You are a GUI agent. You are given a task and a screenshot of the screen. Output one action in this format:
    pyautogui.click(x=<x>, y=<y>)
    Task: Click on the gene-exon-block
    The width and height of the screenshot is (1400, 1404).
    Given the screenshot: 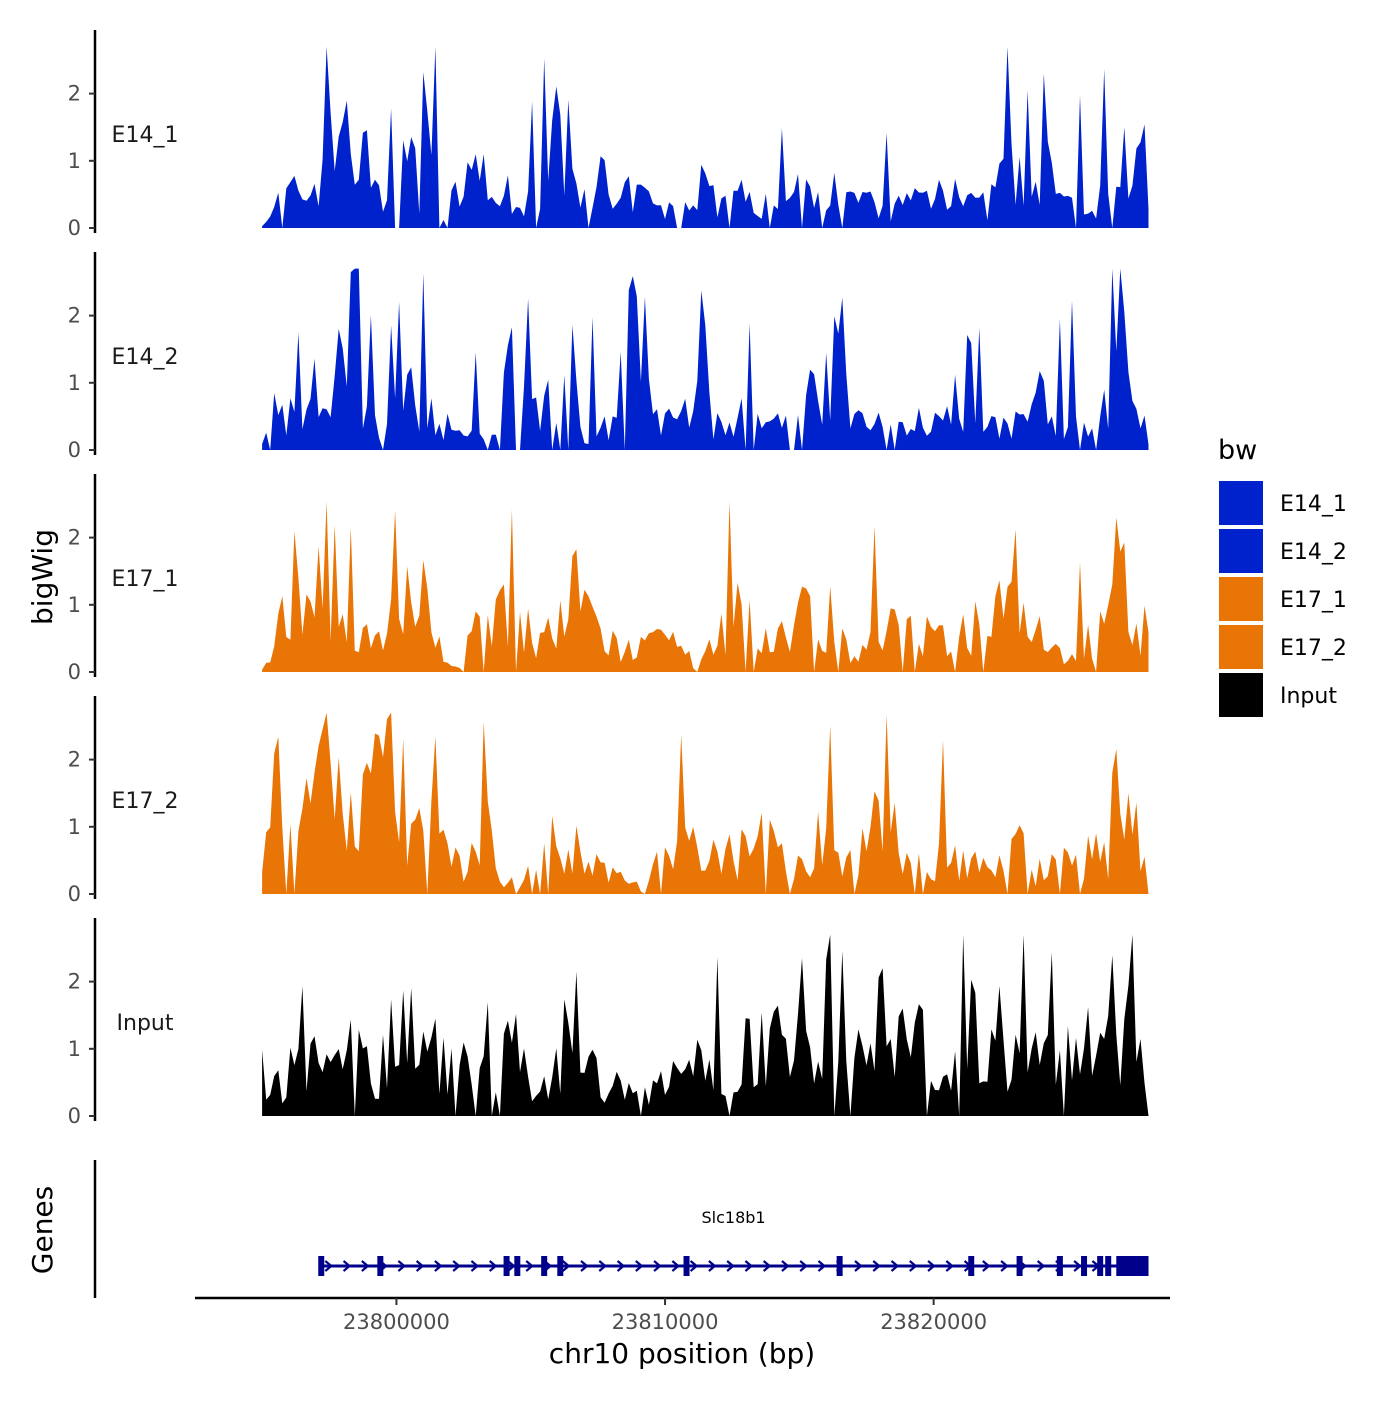 What is the action you would take?
    pyautogui.click(x=1132, y=1266)
    